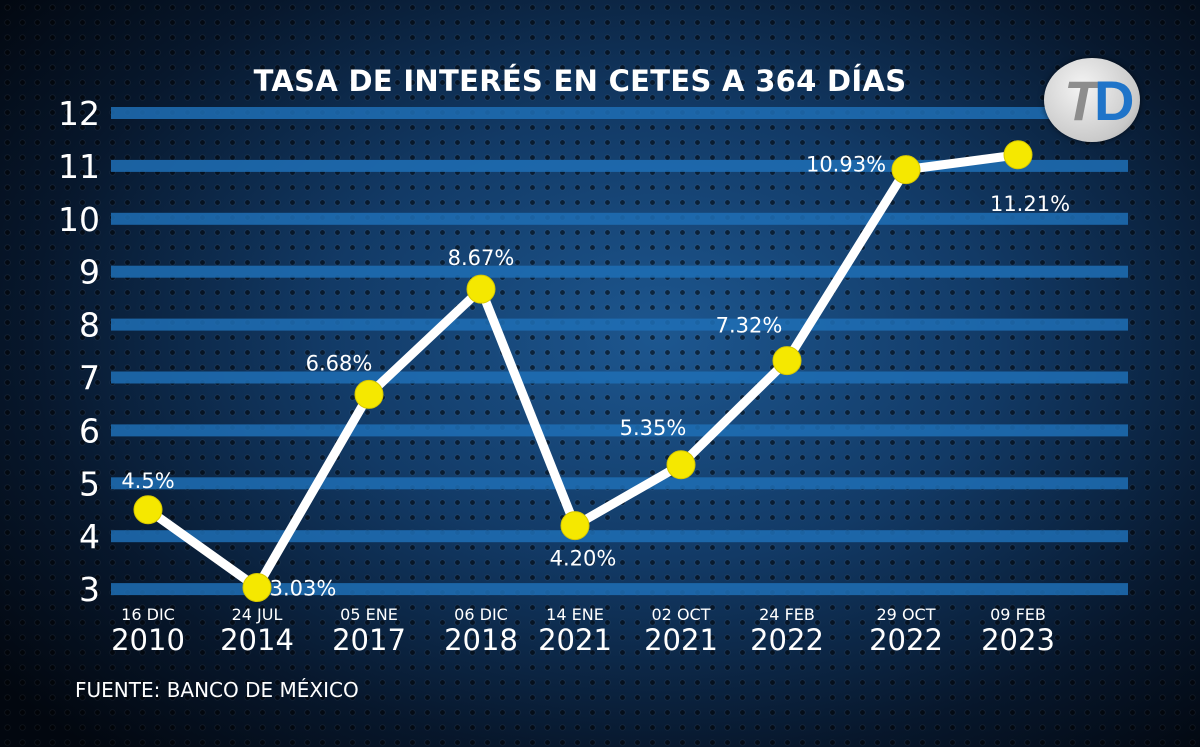  I want to click on data-label: 5.35%, so click(653, 428).